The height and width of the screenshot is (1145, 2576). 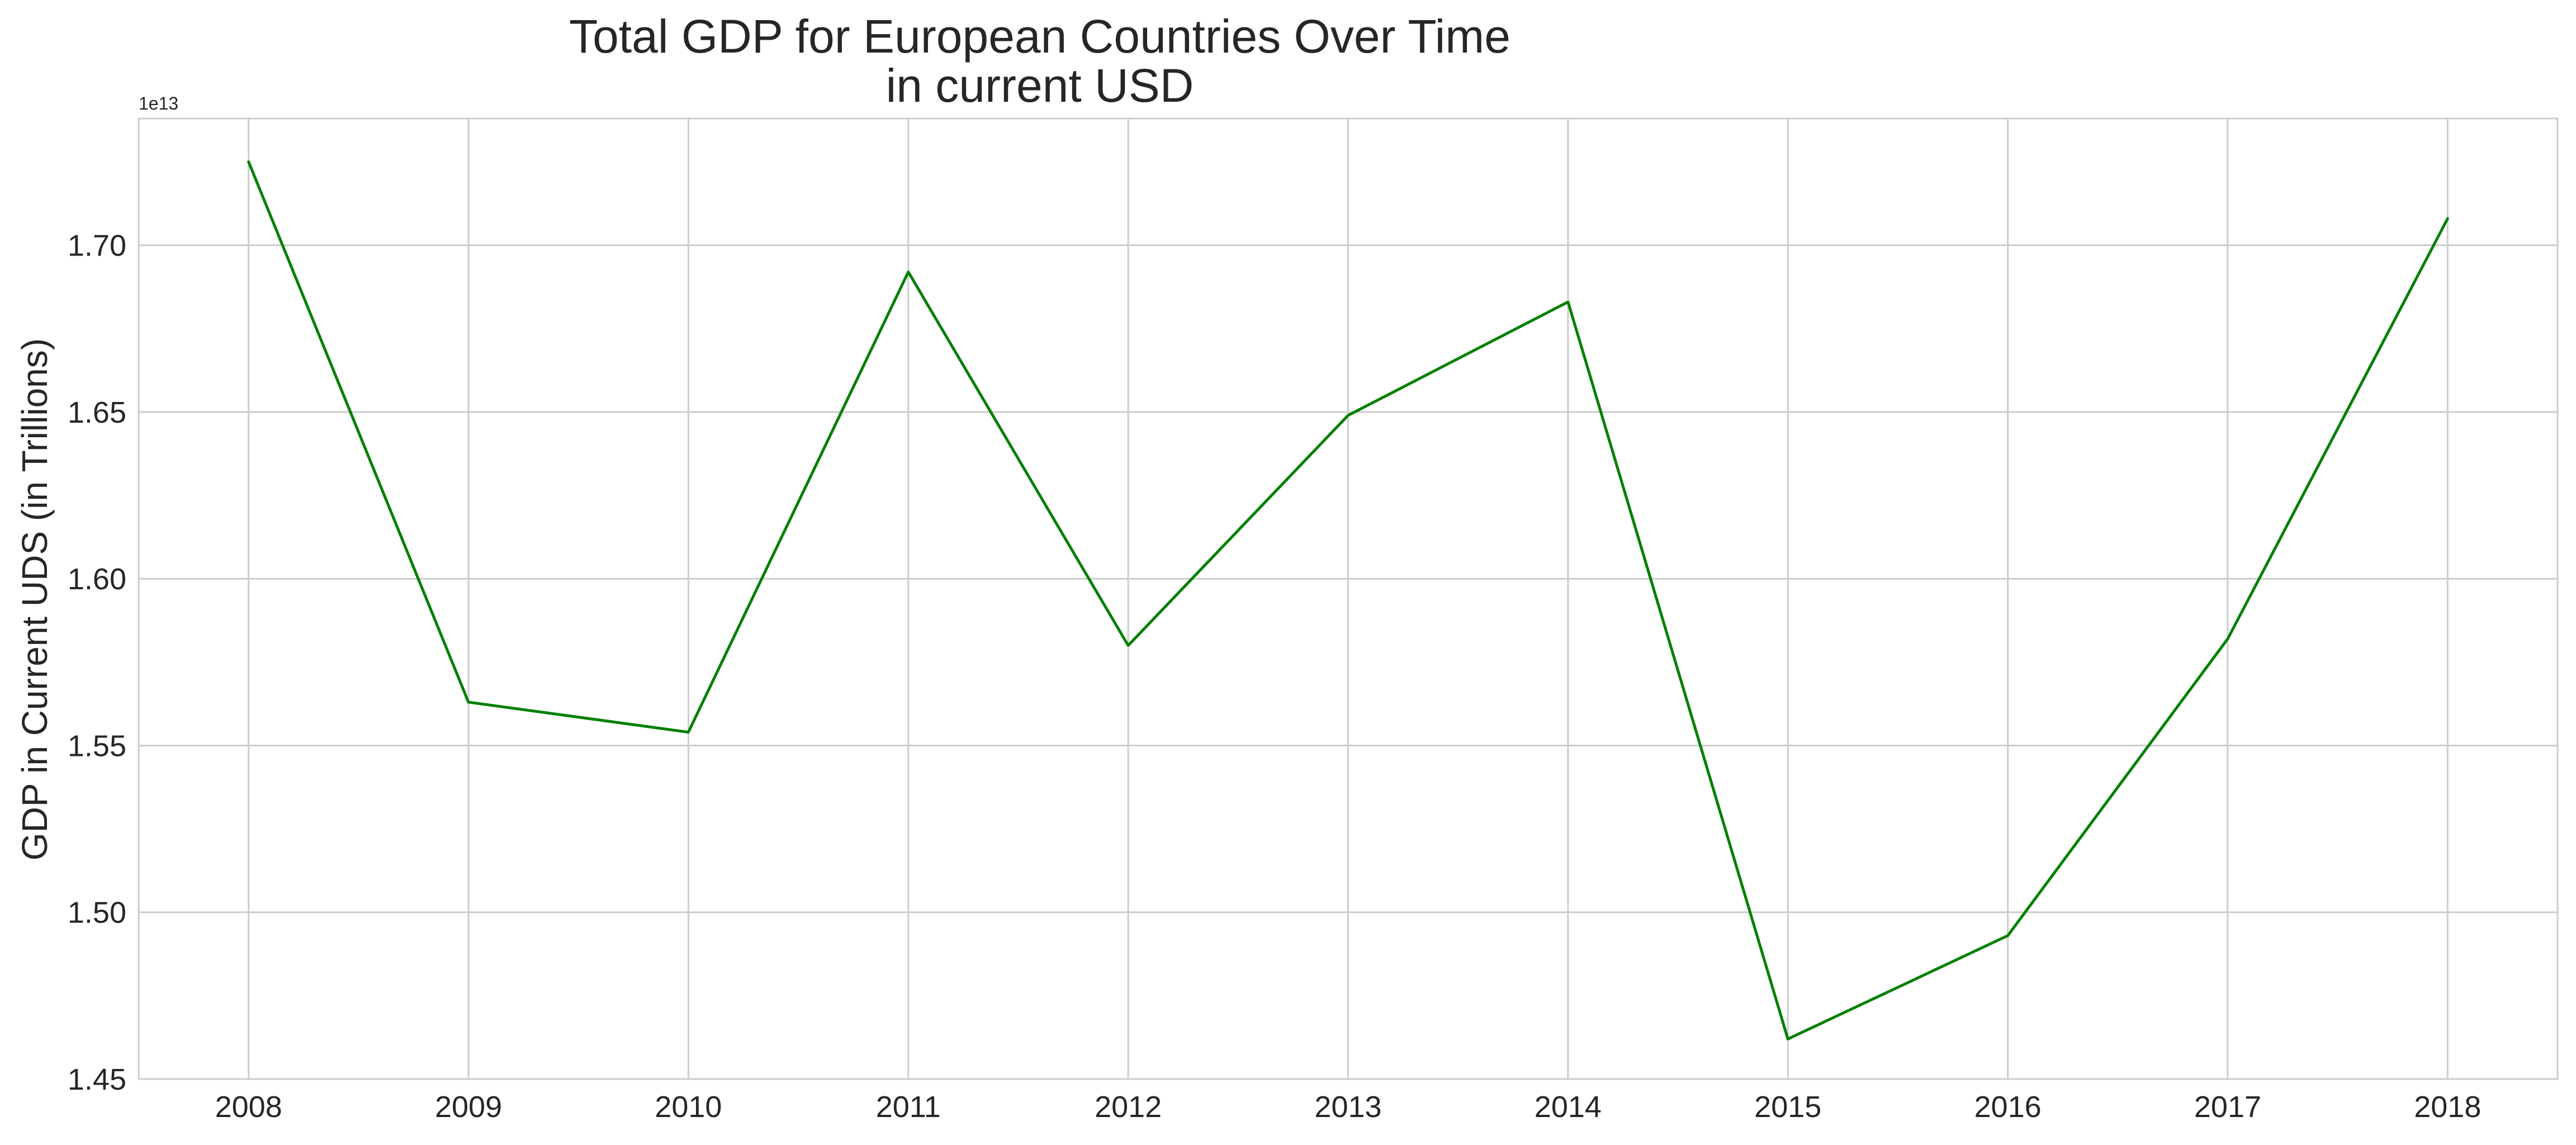 What do you see at coordinates (97, 412) in the screenshot?
I see `y-tick-label: 1.65` at bounding box center [97, 412].